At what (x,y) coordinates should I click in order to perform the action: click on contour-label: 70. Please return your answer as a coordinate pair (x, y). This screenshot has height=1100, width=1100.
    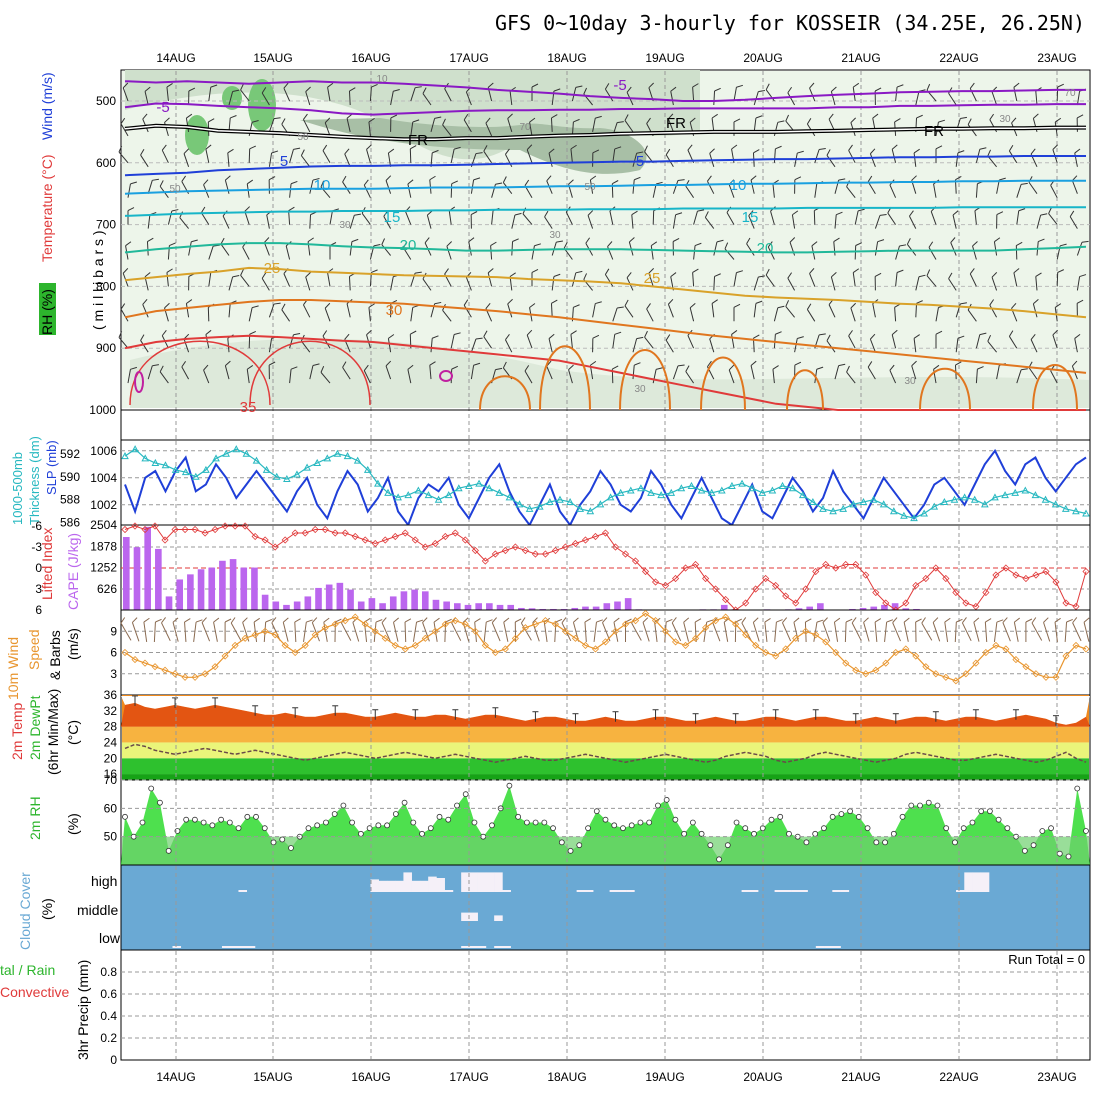
    Looking at the image, I should click on (1070, 93).